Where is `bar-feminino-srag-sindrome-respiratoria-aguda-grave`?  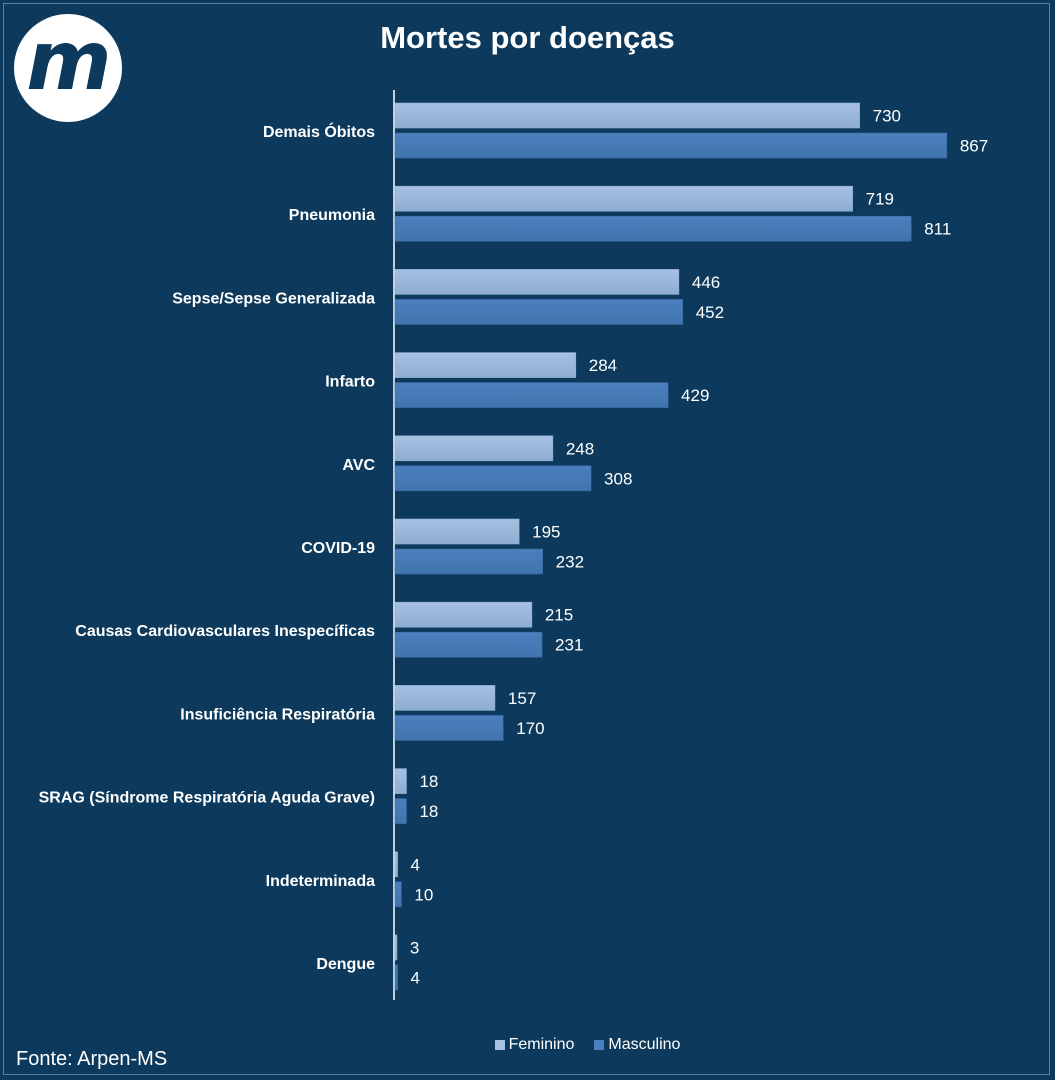
bar-feminino-srag-sindrome-respiratoria-aguda-grave is located at coordinates (400, 781).